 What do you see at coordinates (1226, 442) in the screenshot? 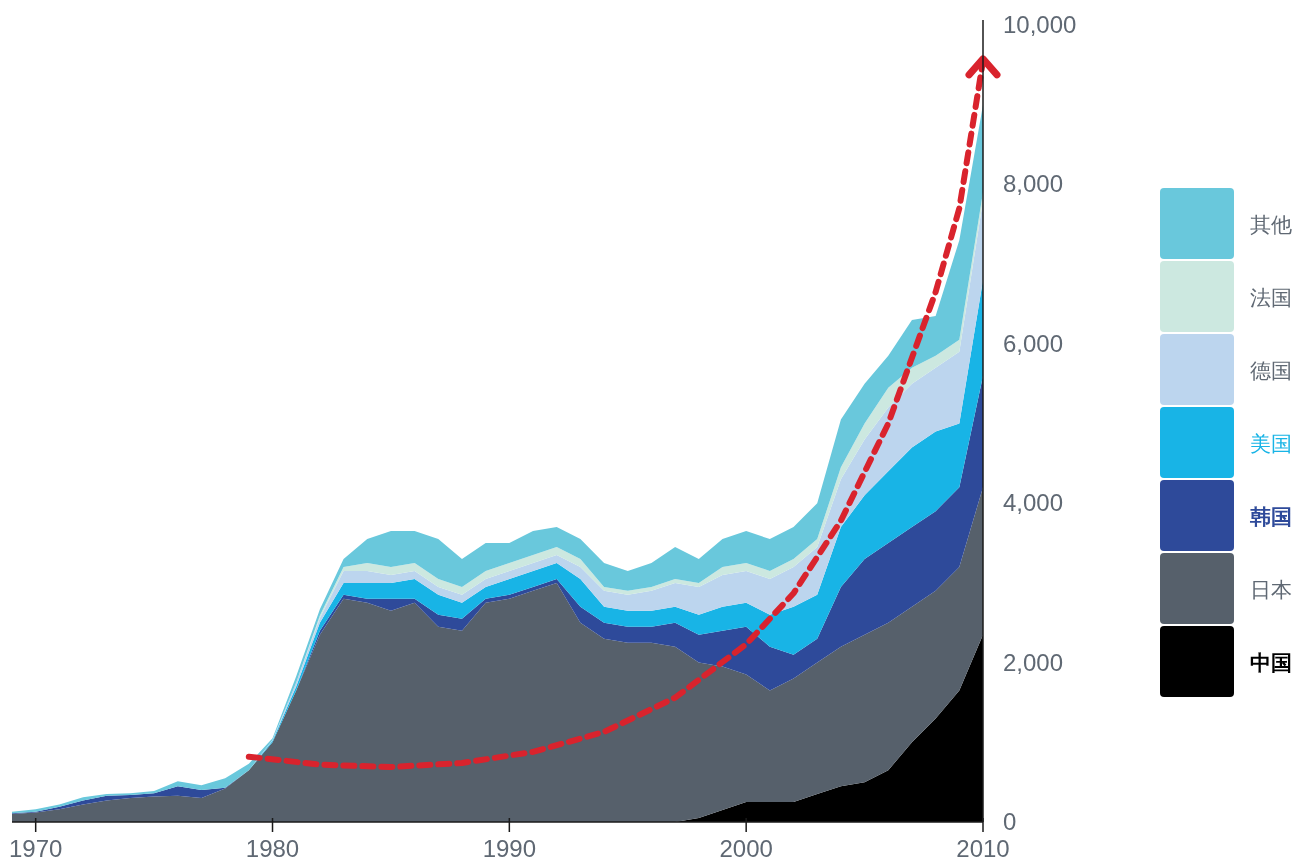
I see `legend: 其他 法国 德国 美国 韩国 日本 中国` at bounding box center [1226, 442].